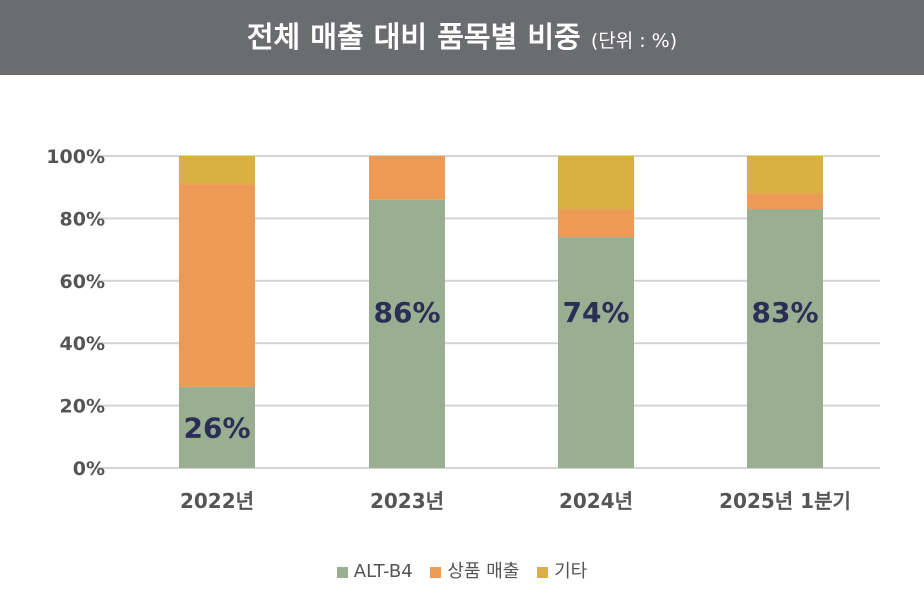 The image size is (924, 610). What do you see at coordinates (217, 501) in the screenshot?
I see `x-tick-label: 2022년` at bounding box center [217, 501].